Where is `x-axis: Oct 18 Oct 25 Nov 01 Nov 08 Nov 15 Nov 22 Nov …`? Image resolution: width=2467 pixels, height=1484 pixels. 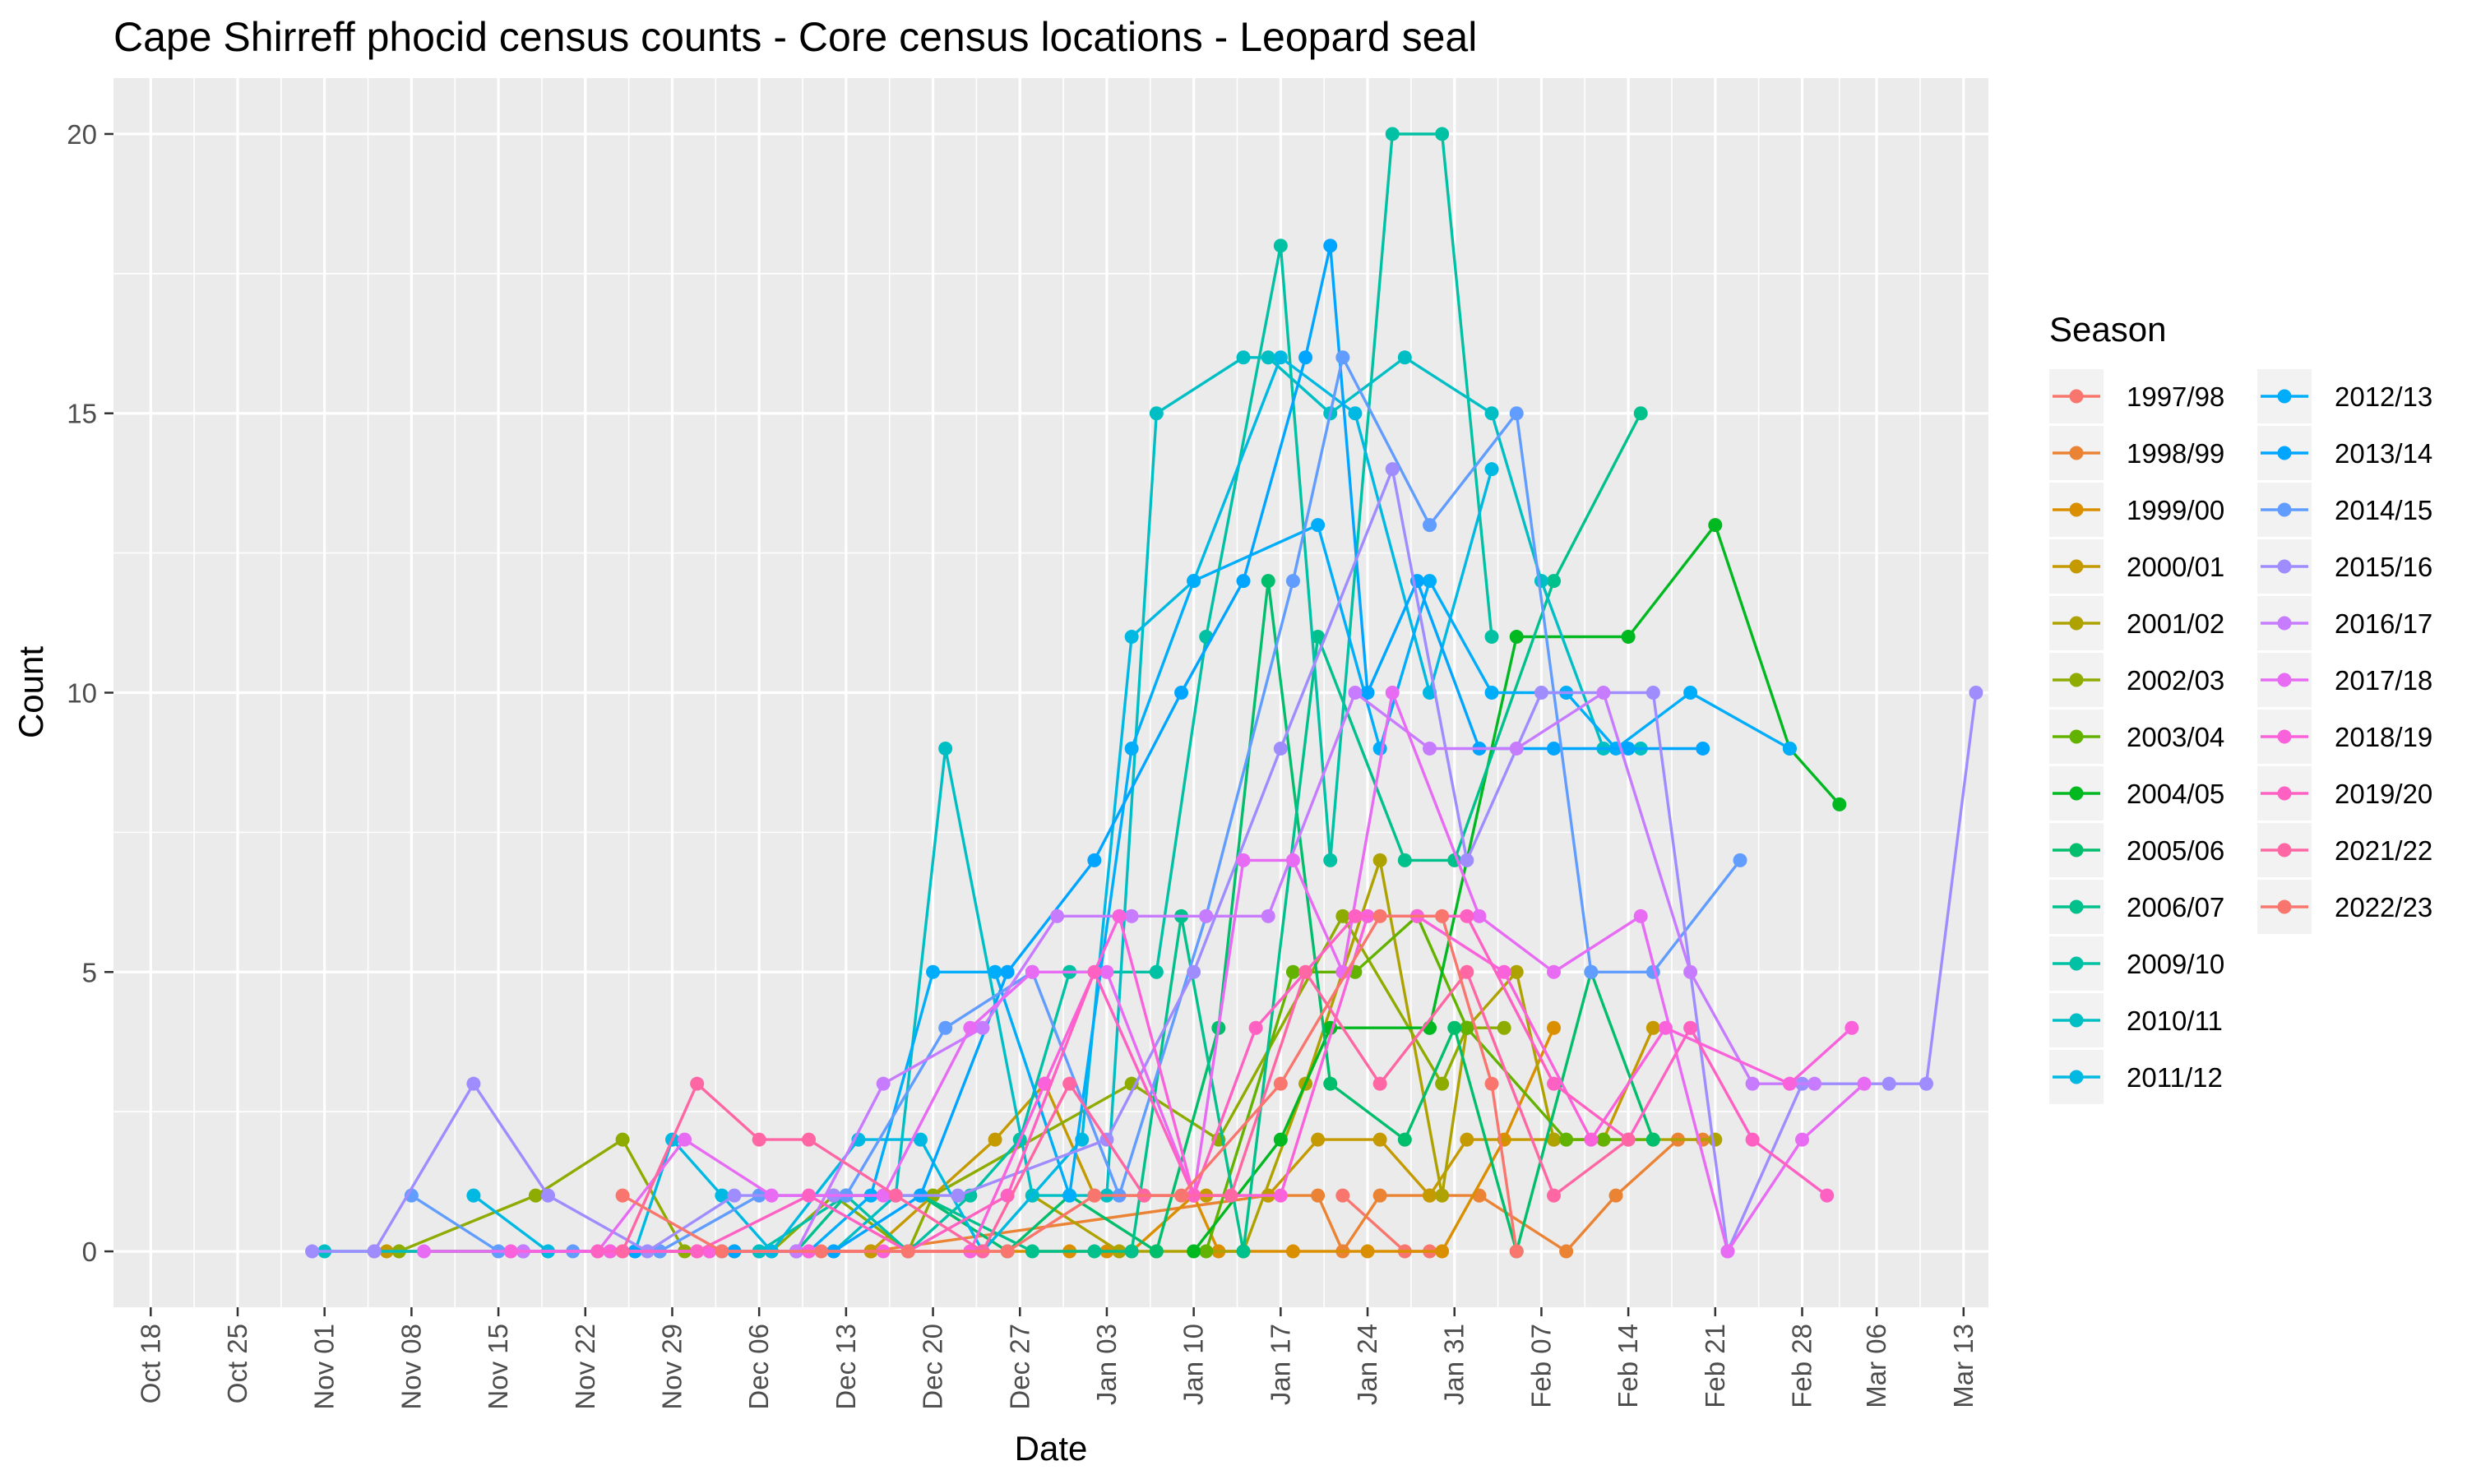
x-axis: Oct 18 Oct 25 Nov 01 Nov 08 Nov 15 Nov 22 Nov … is located at coordinates (1057, 1358).